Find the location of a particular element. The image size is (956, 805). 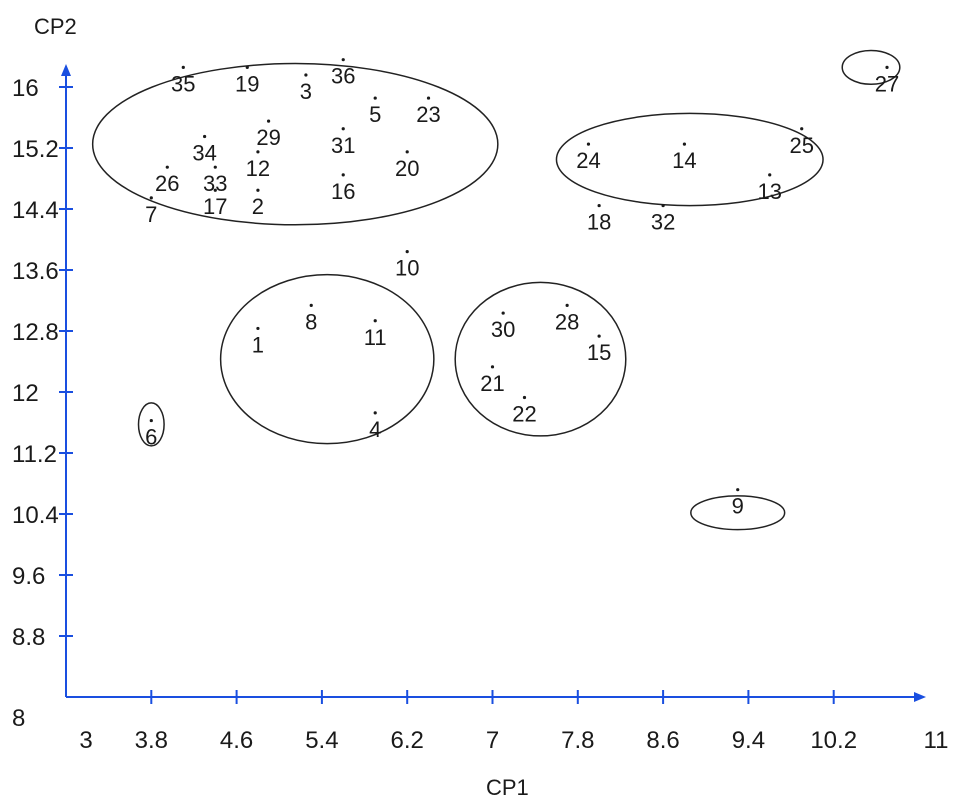

point-label: 21 is located at coordinates (492, 383).